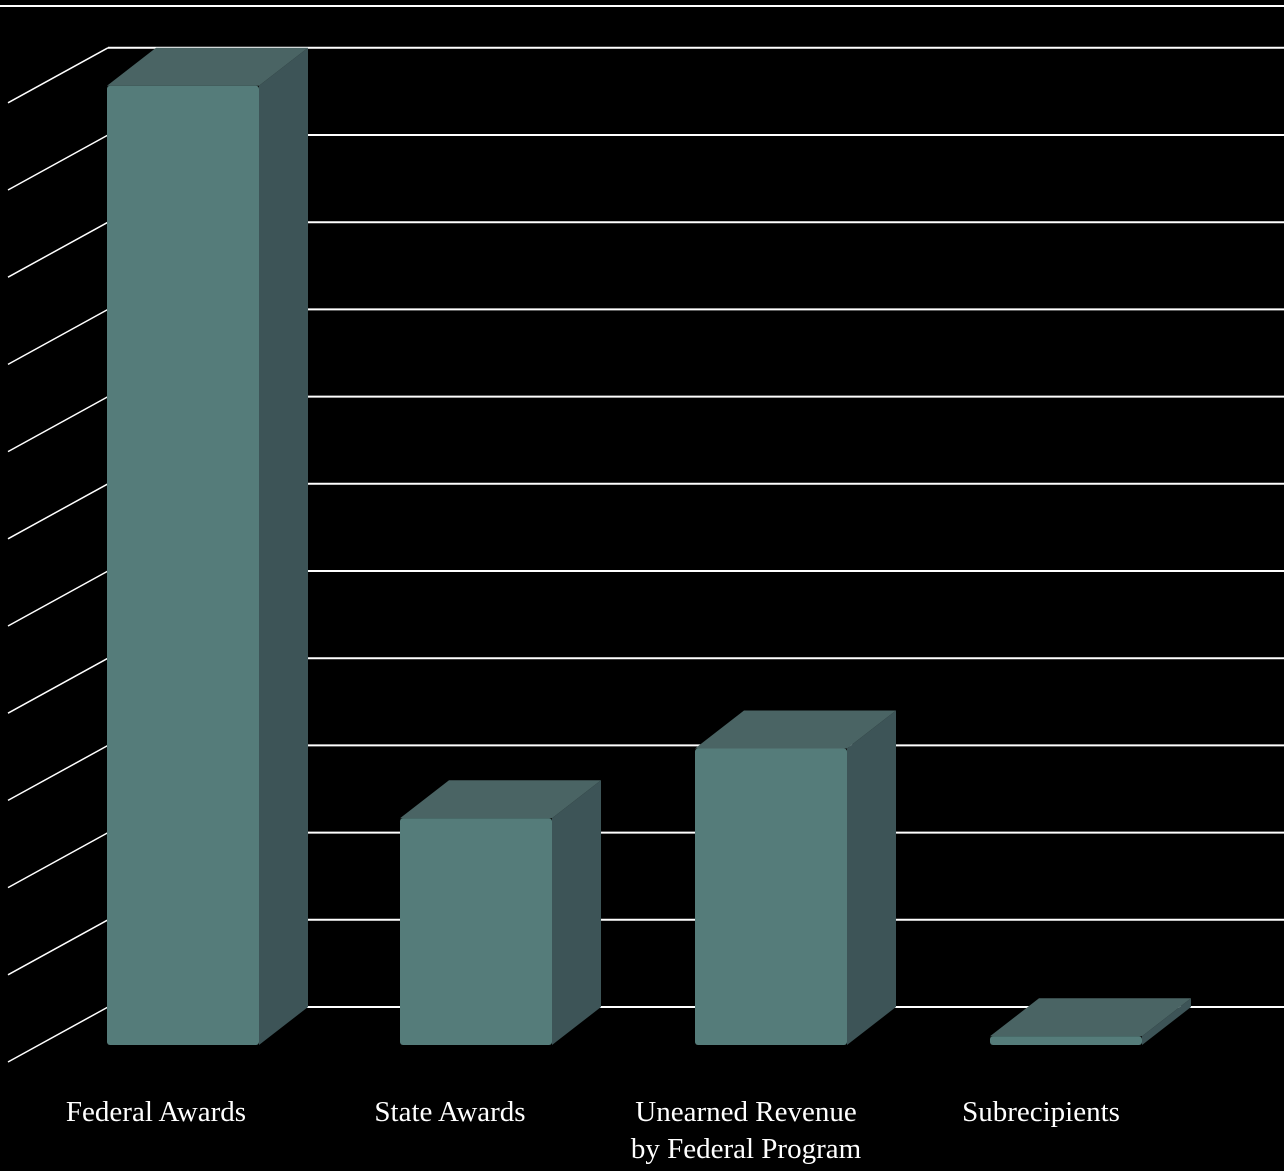 The height and width of the screenshot is (1171, 1284). I want to click on category-label-line: by Federal Program, so click(746, 1149).